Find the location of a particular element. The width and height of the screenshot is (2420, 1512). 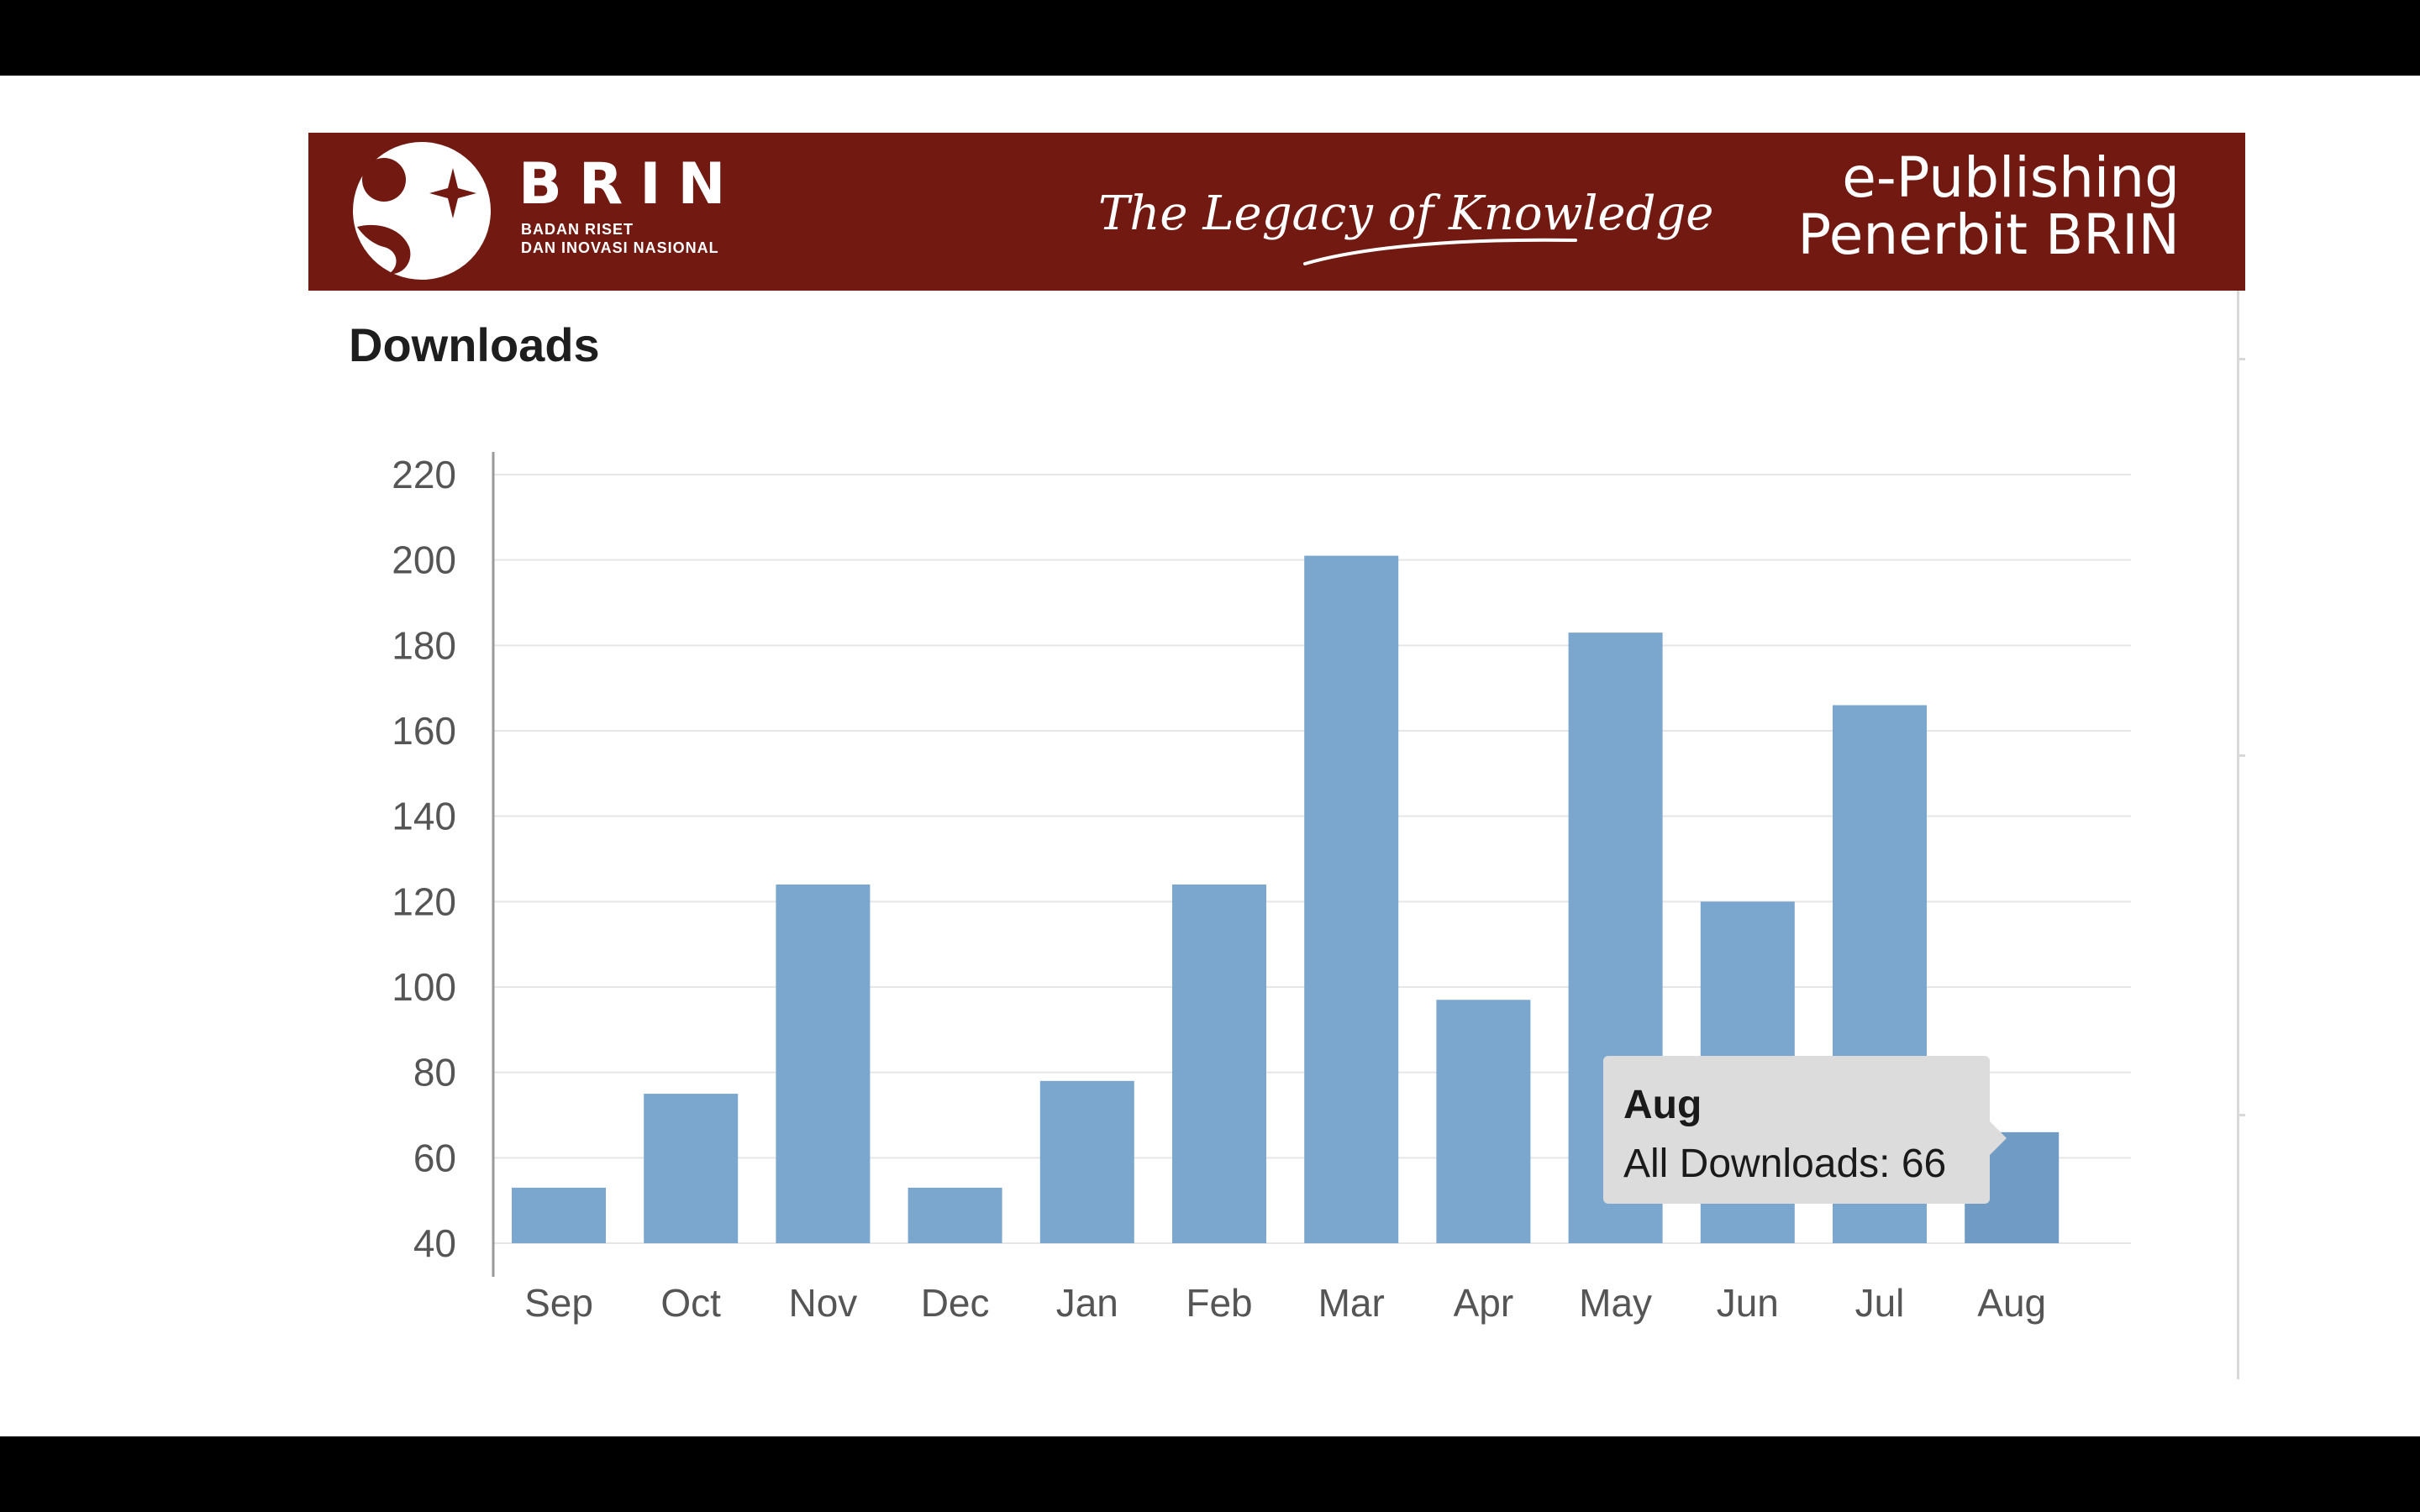

logo-subtitle-line-1: BADAN RISET is located at coordinates (577, 229).